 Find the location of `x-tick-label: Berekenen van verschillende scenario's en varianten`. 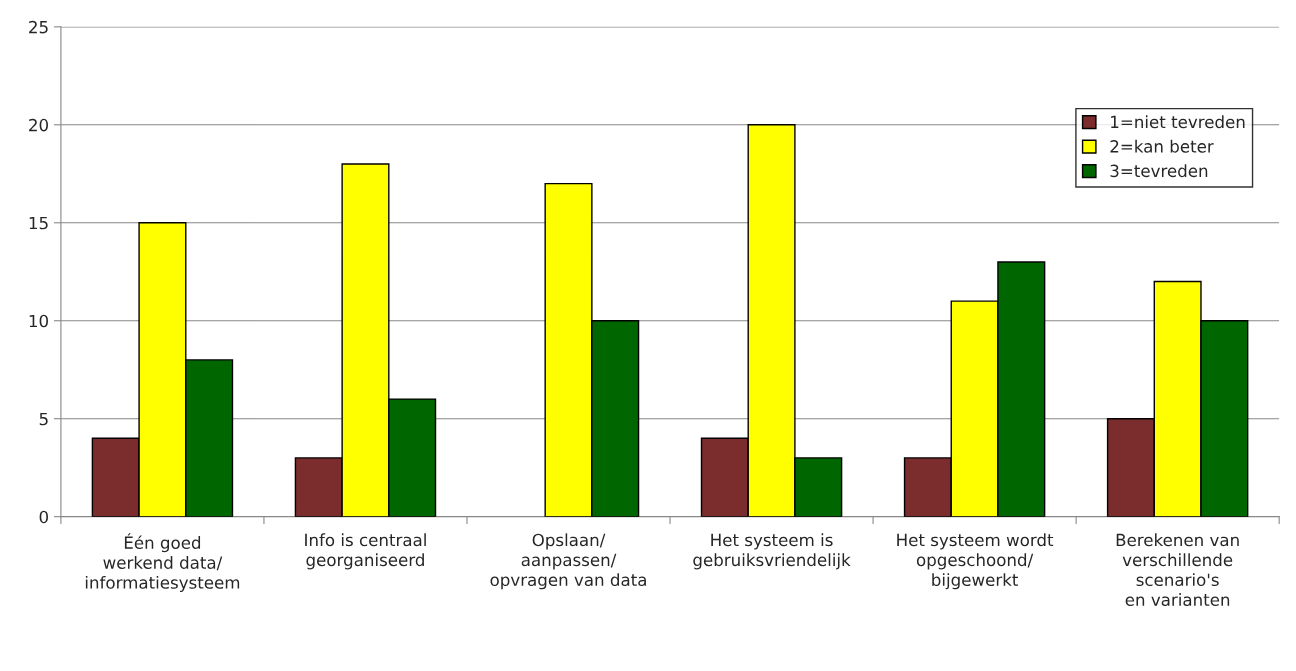

x-tick-label: Berekenen van verschillende scenario's en varianten is located at coordinates (1177, 570).